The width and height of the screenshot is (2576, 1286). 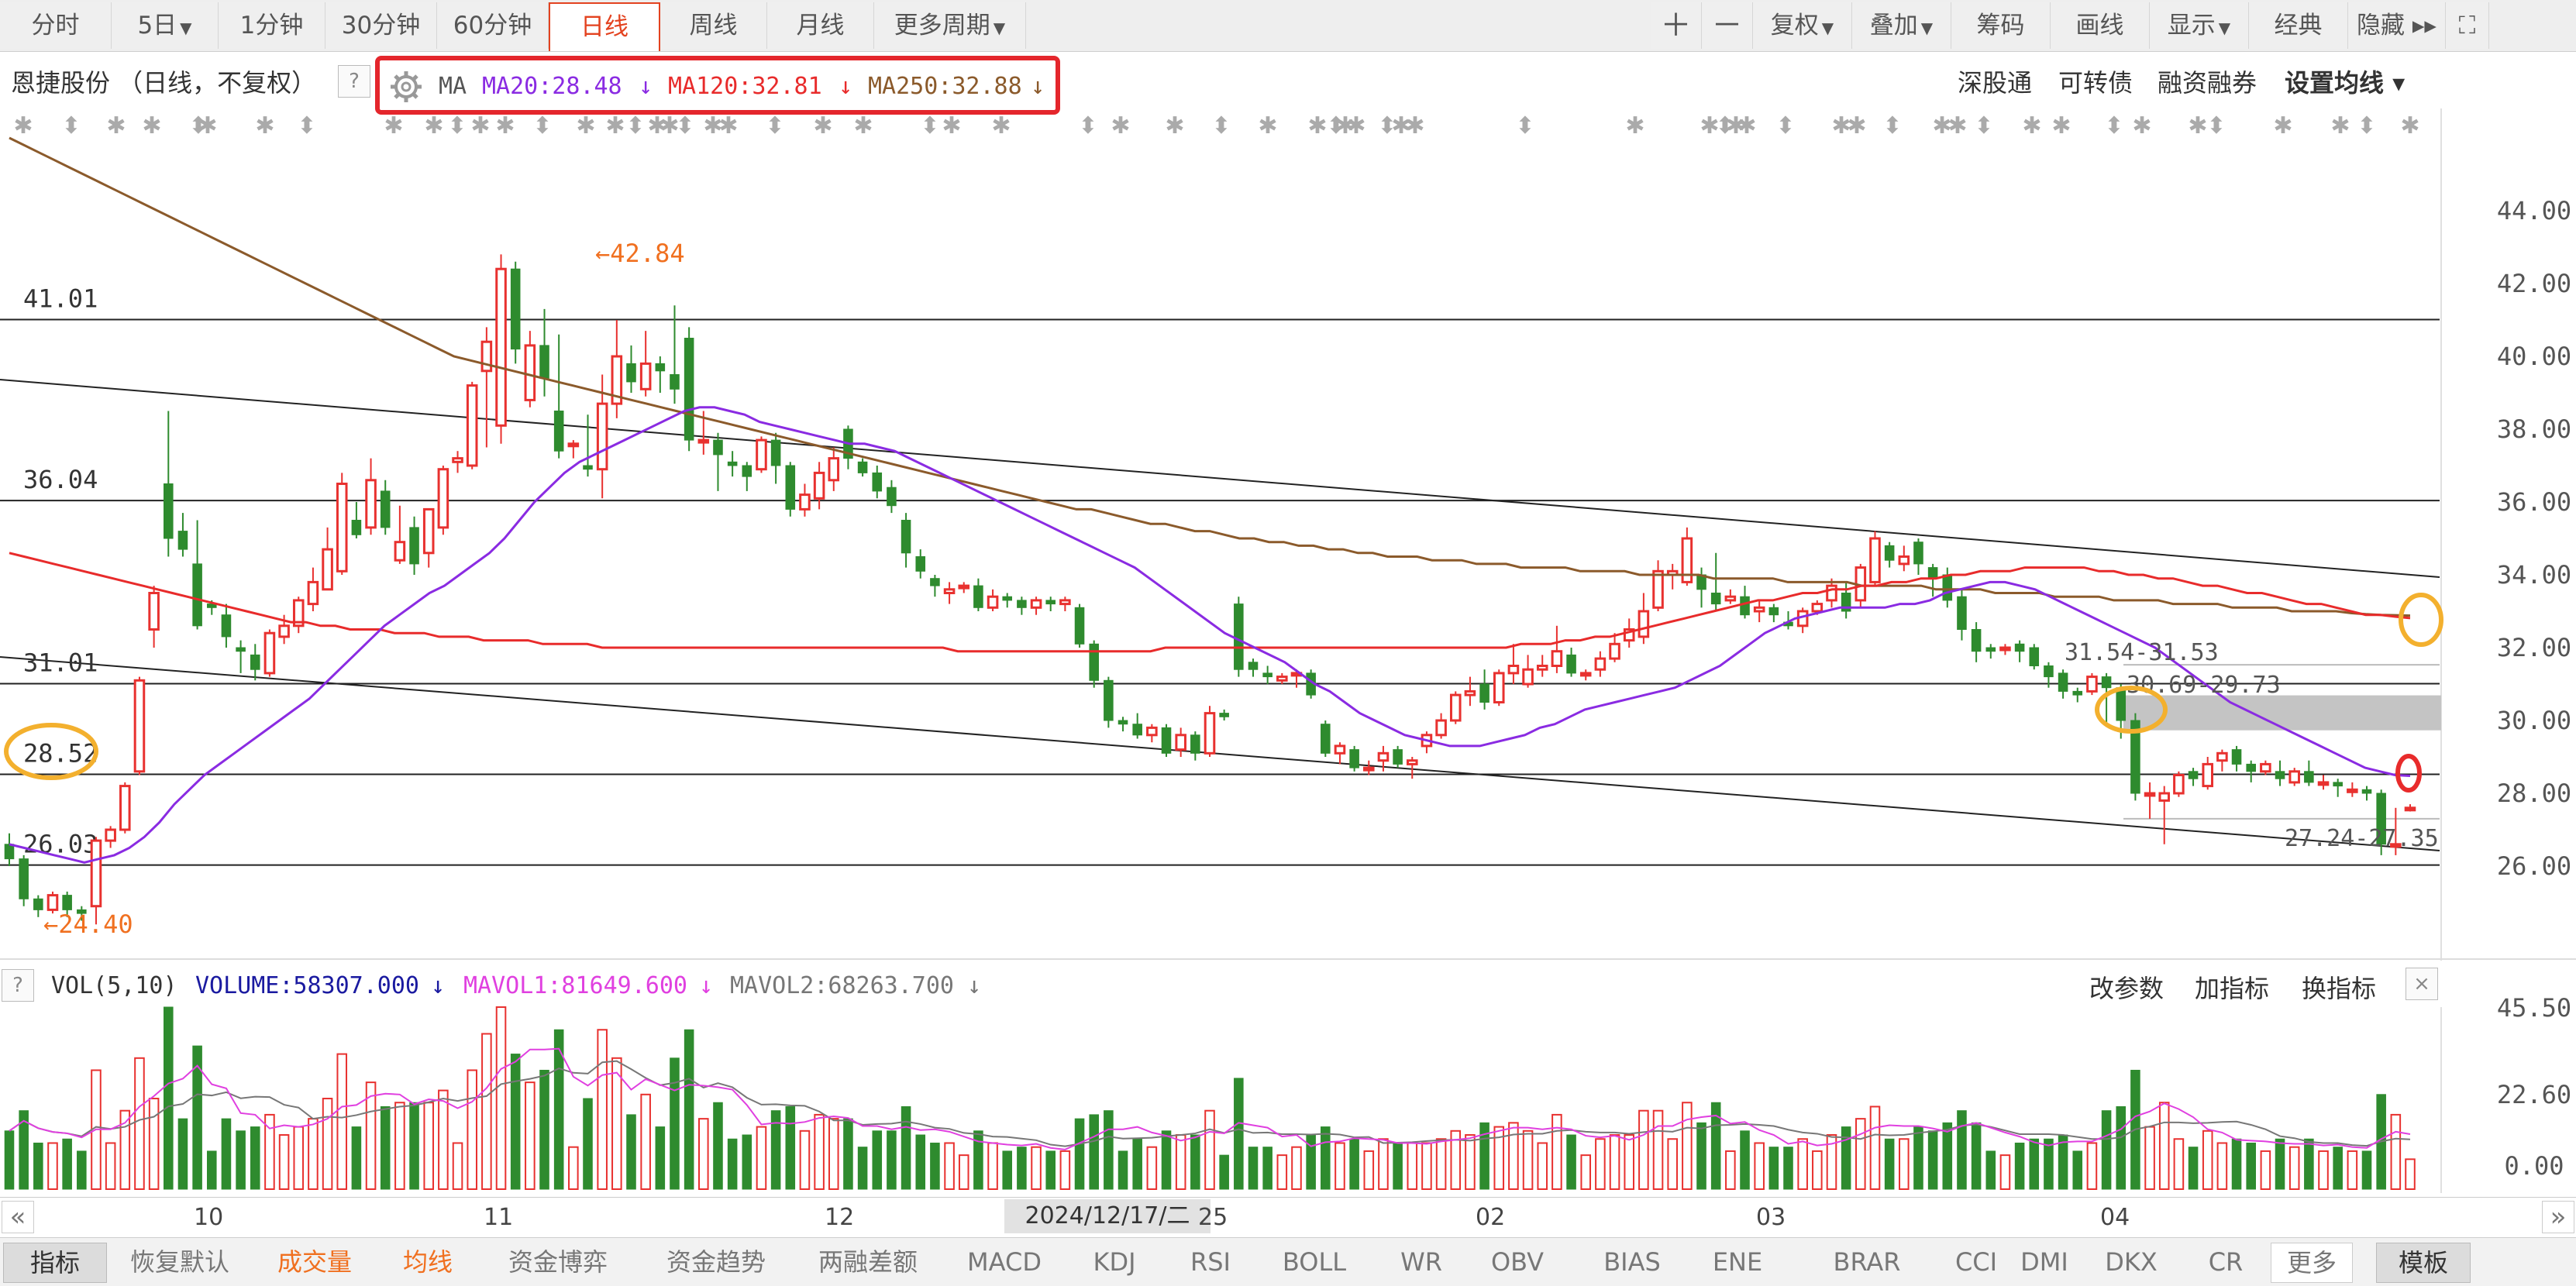 I want to click on toolbar-right-btn-0: ＋, so click(x=1676, y=25).